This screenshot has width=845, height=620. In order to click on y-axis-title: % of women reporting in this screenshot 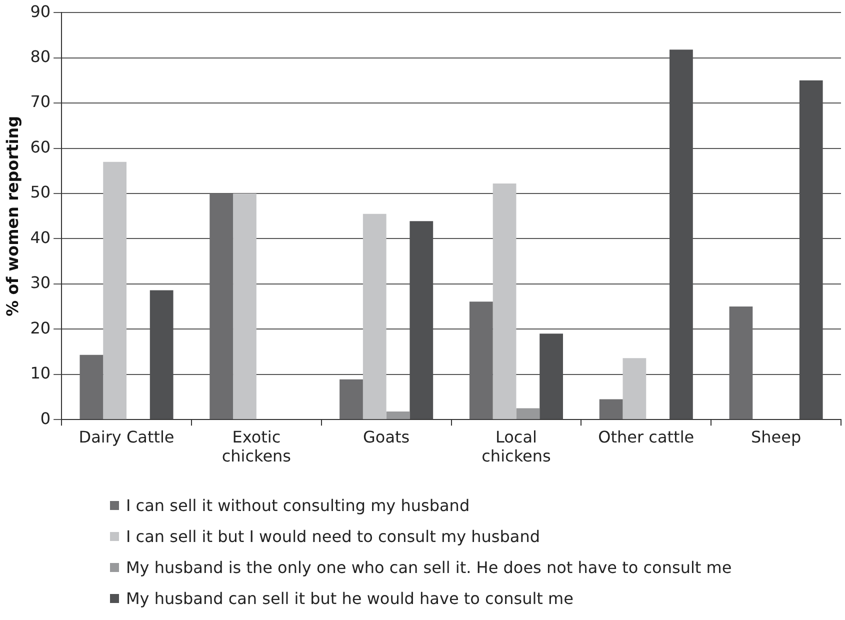, I will do `click(12, 216)`.